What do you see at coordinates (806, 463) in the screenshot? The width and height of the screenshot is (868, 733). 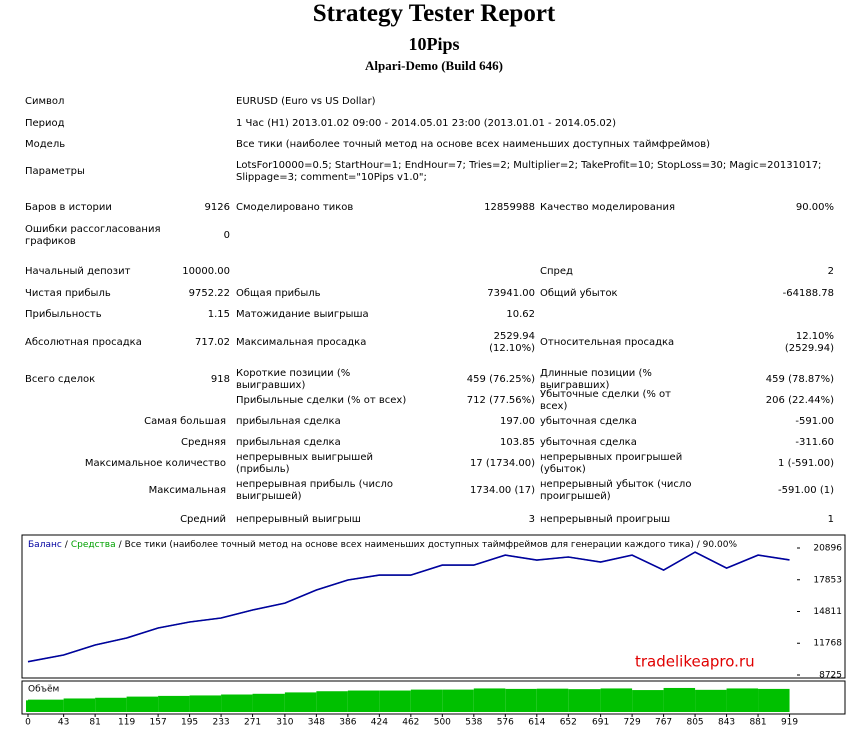 I see `cell-value: 1 (-591.00)` at bounding box center [806, 463].